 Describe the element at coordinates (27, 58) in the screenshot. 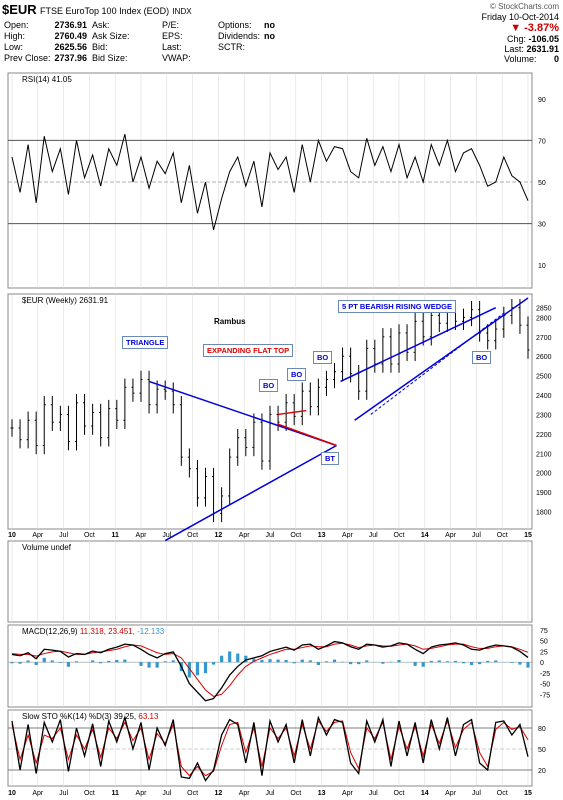

I see `quote-label: Prev Close:` at that location.